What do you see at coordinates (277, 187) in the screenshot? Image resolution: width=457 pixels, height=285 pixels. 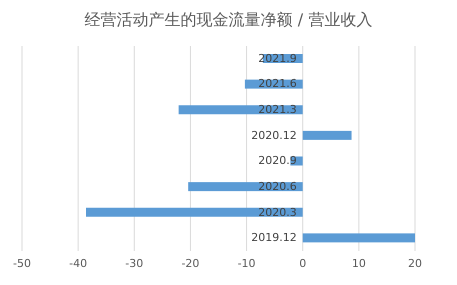 I see `y-tick-label: 2020.6` at bounding box center [277, 187].